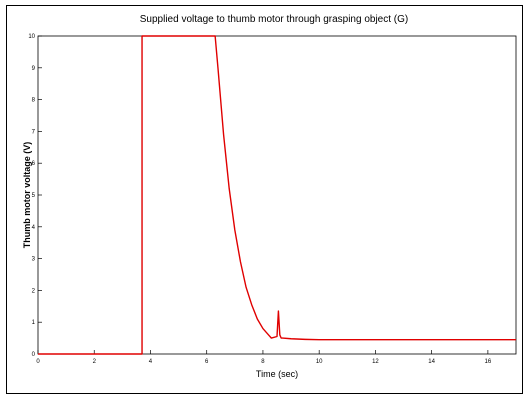  What do you see at coordinates (264, 357) in the screenshot?
I see `x-axis: 0 2 4 6 8 10 12 14 16` at bounding box center [264, 357].